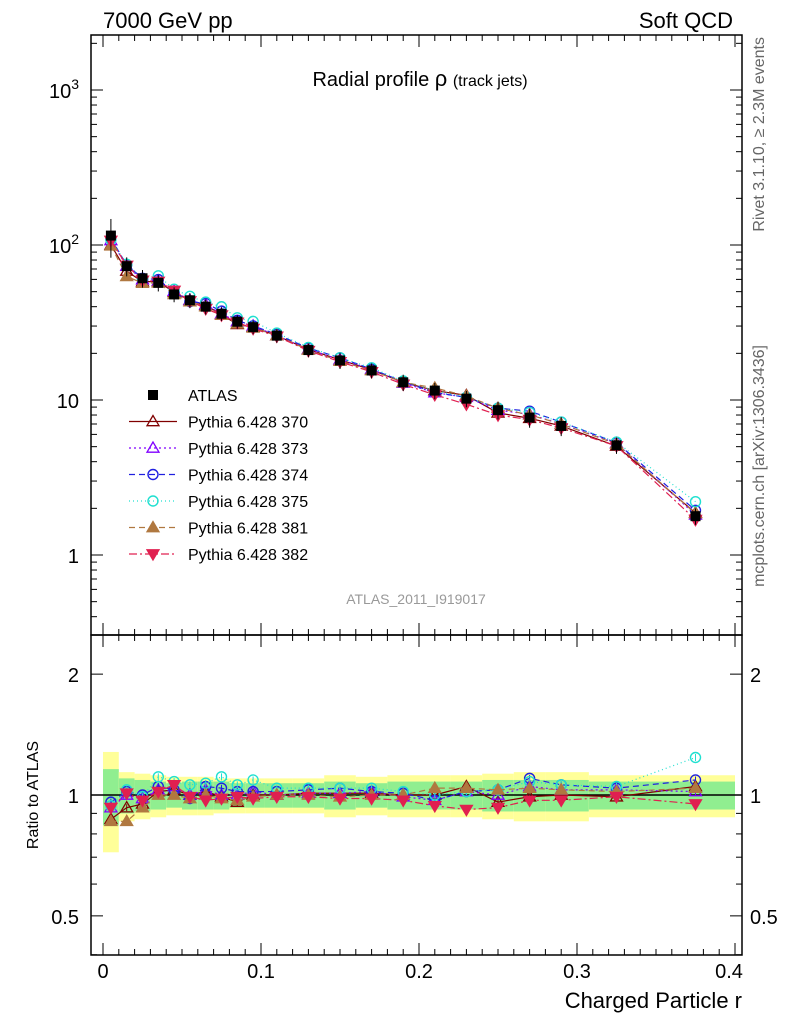 The image size is (786, 1024). Describe the element at coordinates (64, 244) in the screenshot. I see `y-tick-label-100: 10²` at that location.